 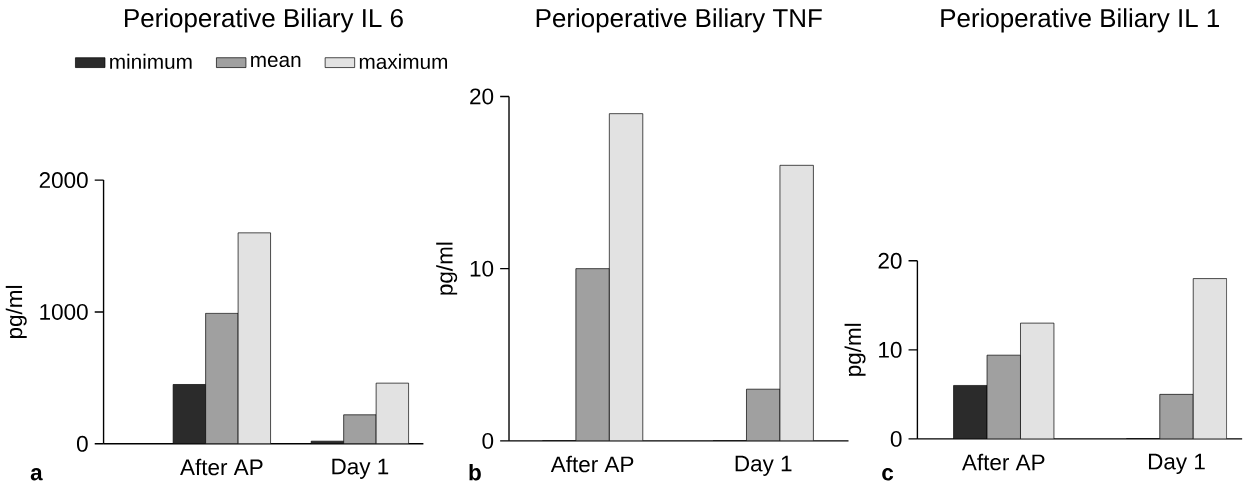 I want to click on legend-label: maximum, so click(x=403, y=61).